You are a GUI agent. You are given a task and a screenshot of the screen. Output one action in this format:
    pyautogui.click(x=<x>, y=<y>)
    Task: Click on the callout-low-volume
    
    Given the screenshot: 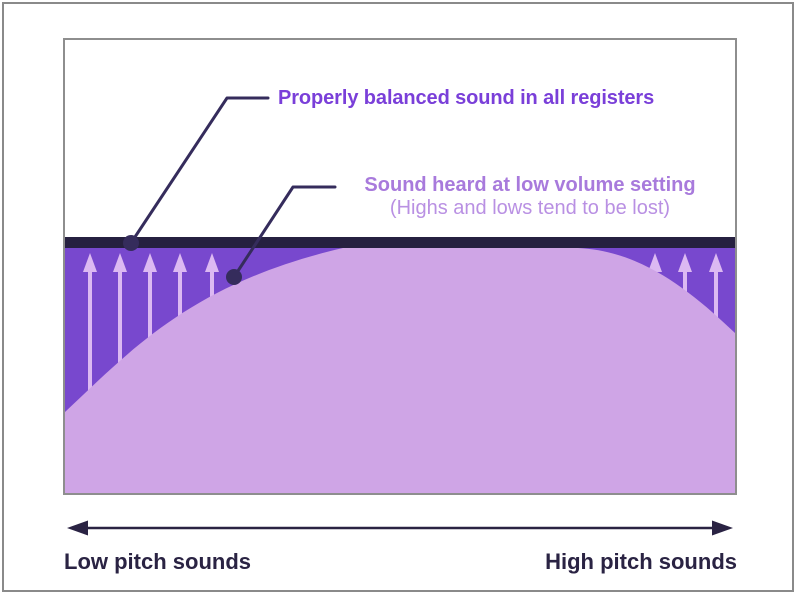 What is the action you would take?
    pyautogui.click(x=281, y=235)
    